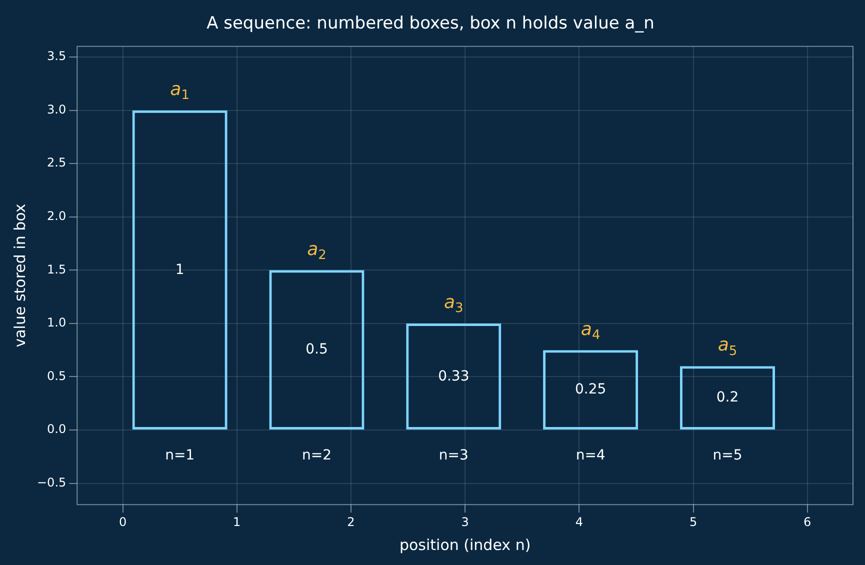  What do you see at coordinates (56, 56) in the screenshot?
I see `y-tick-label: 3.5` at bounding box center [56, 56].